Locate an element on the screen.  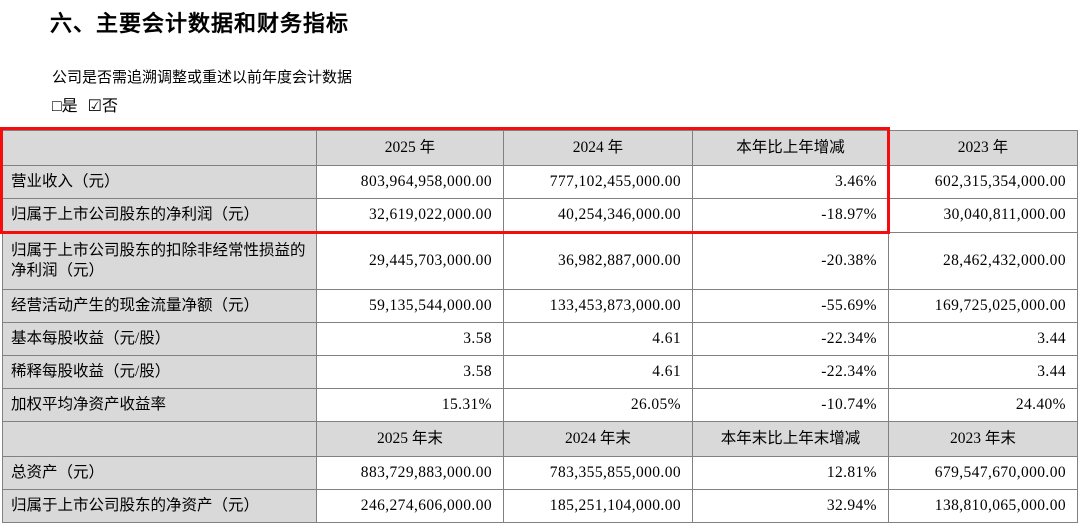
cell-2023: 28,462,432,000.00 is located at coordinates (983, 261).